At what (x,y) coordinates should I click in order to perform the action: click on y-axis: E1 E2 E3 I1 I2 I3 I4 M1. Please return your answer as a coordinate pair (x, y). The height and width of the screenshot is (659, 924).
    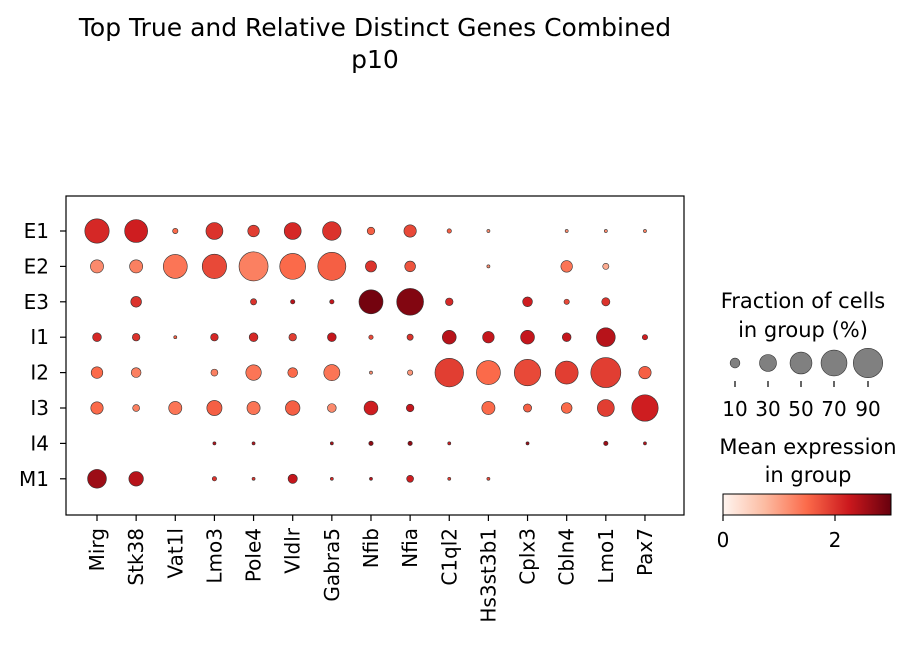
    Looking at the image, I should click on (42, 355).